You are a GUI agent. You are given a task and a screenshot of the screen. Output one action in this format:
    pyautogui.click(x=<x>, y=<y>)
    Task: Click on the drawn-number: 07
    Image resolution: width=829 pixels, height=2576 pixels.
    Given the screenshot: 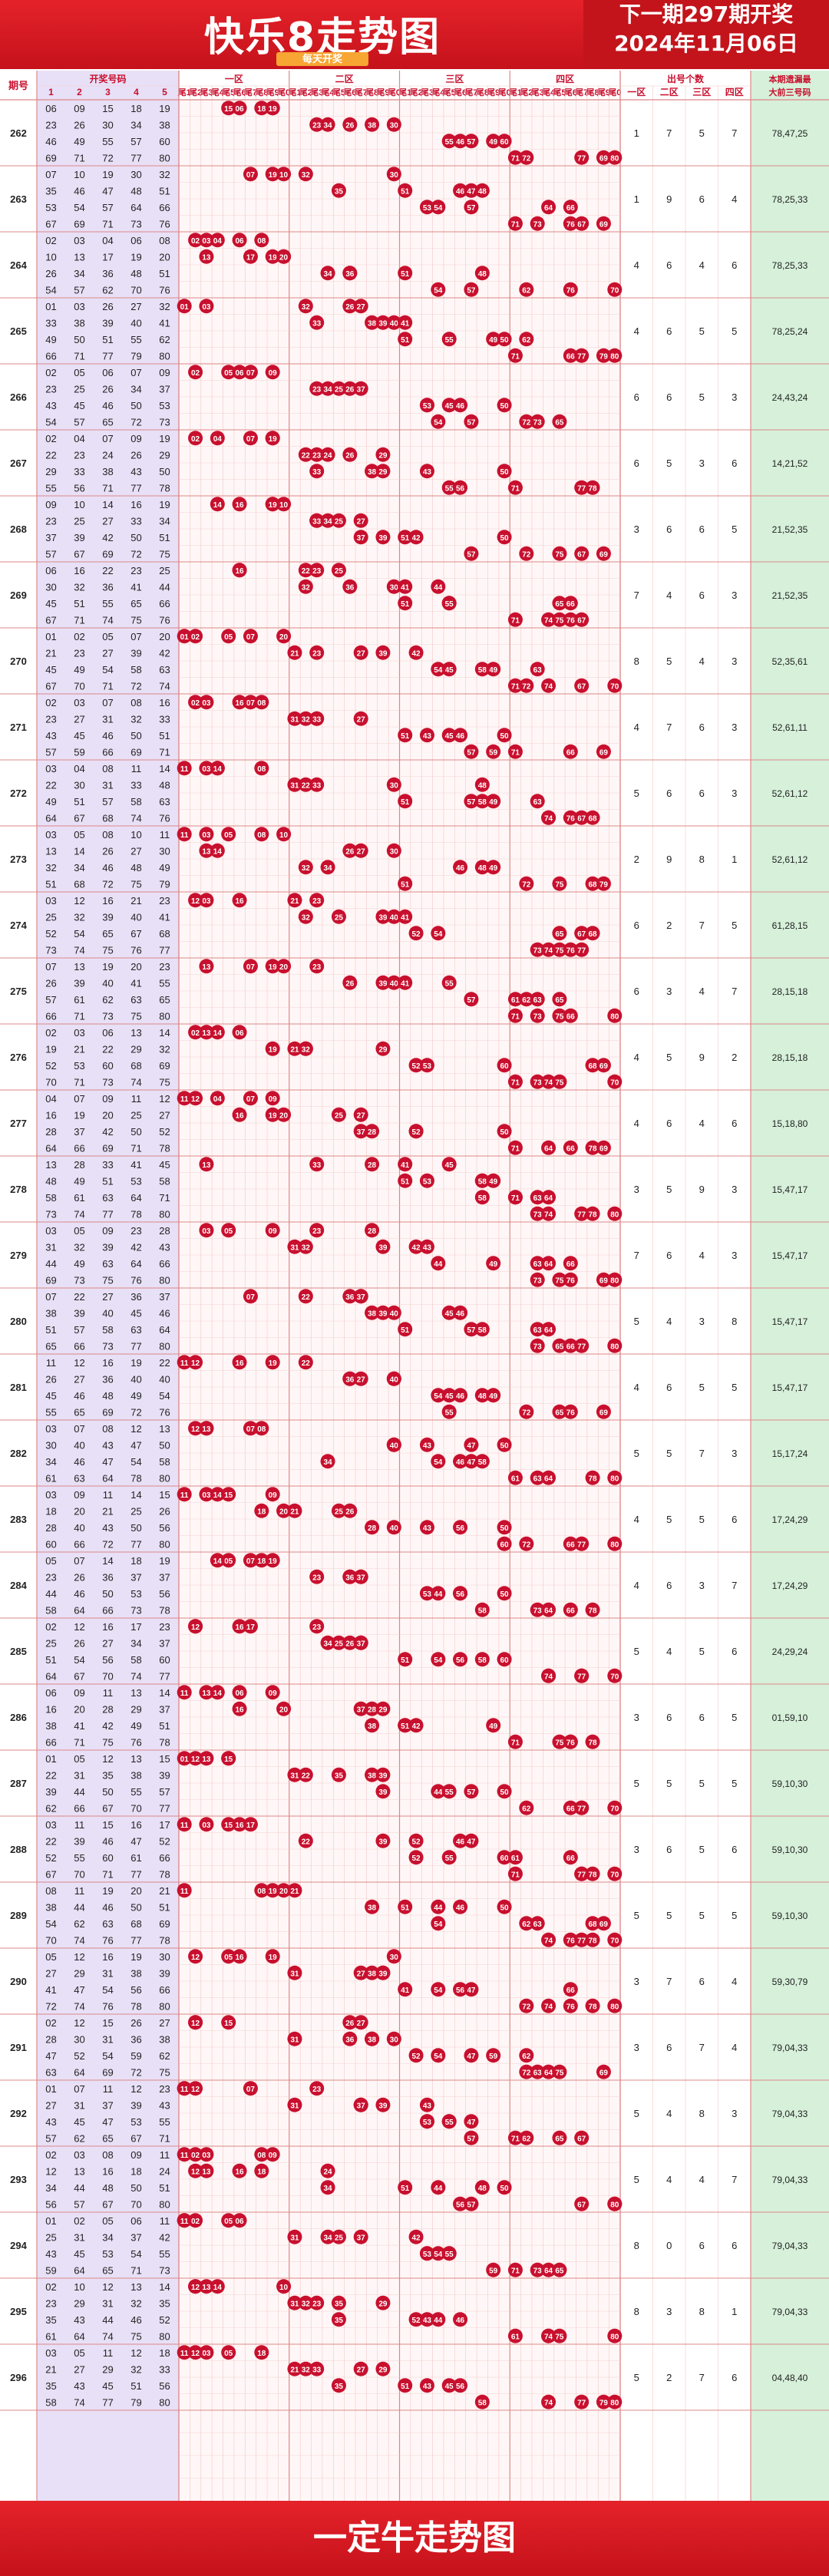 What is the action you would take?
    pyautogui.click(x=108, y=438)
    